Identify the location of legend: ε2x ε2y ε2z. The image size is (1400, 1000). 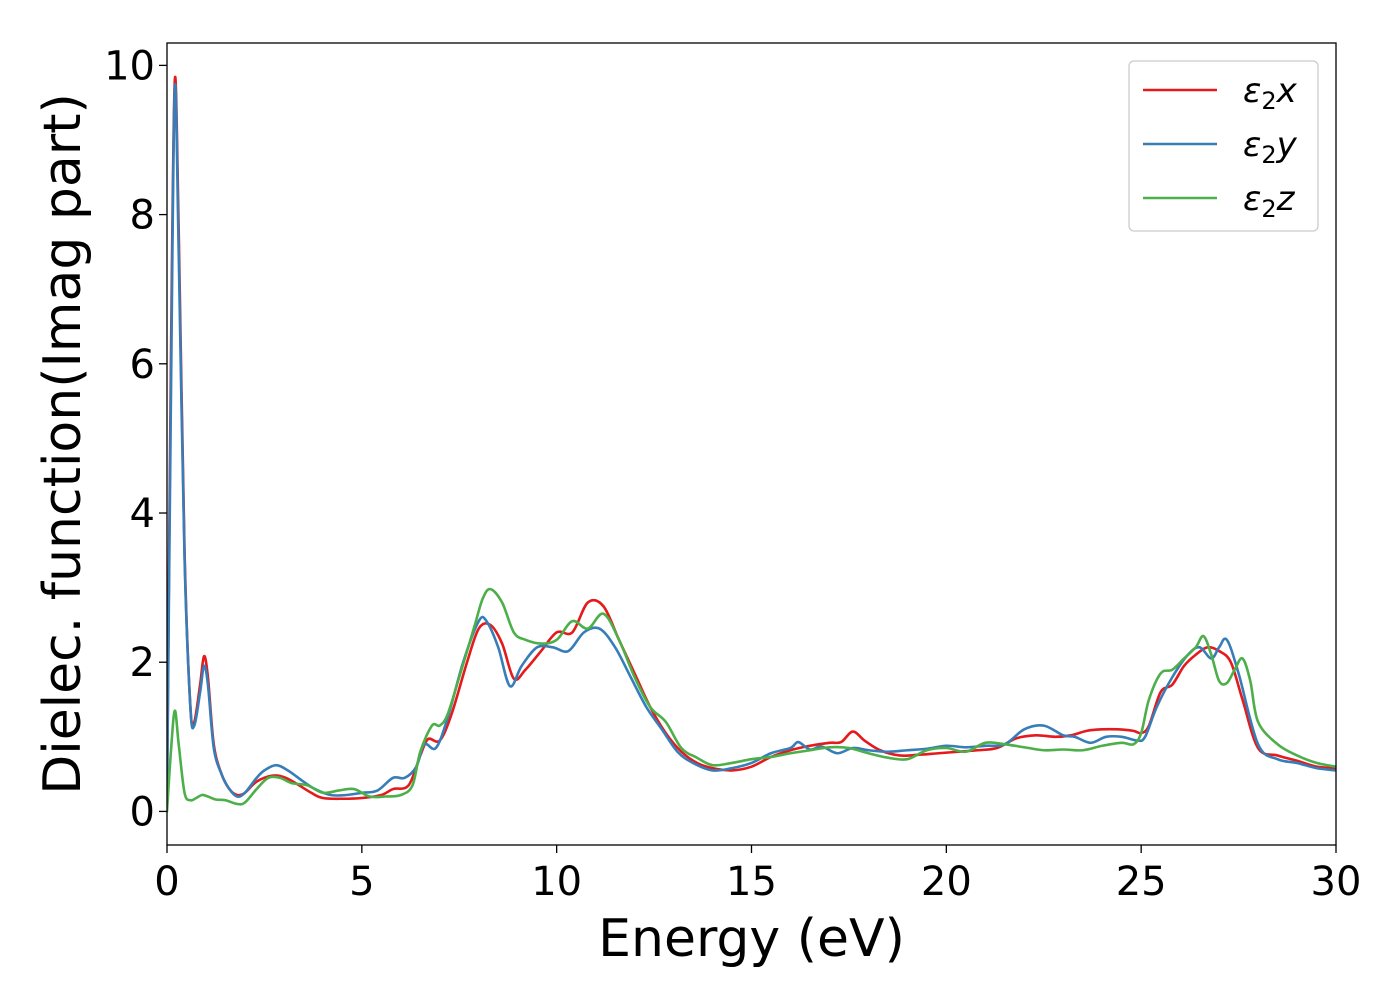
(1223, 146).